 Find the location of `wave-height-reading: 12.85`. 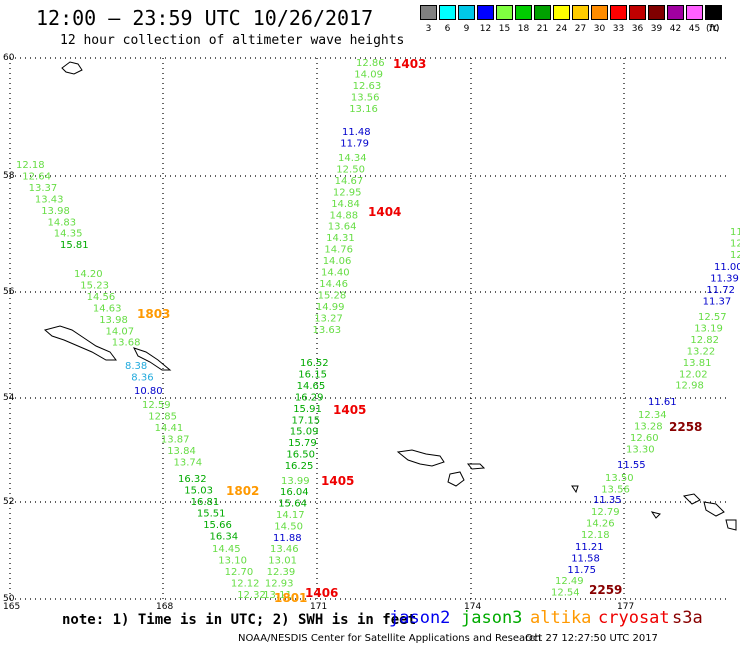

wave-height-reading: 12.85 is located at coordinates (162, 416).